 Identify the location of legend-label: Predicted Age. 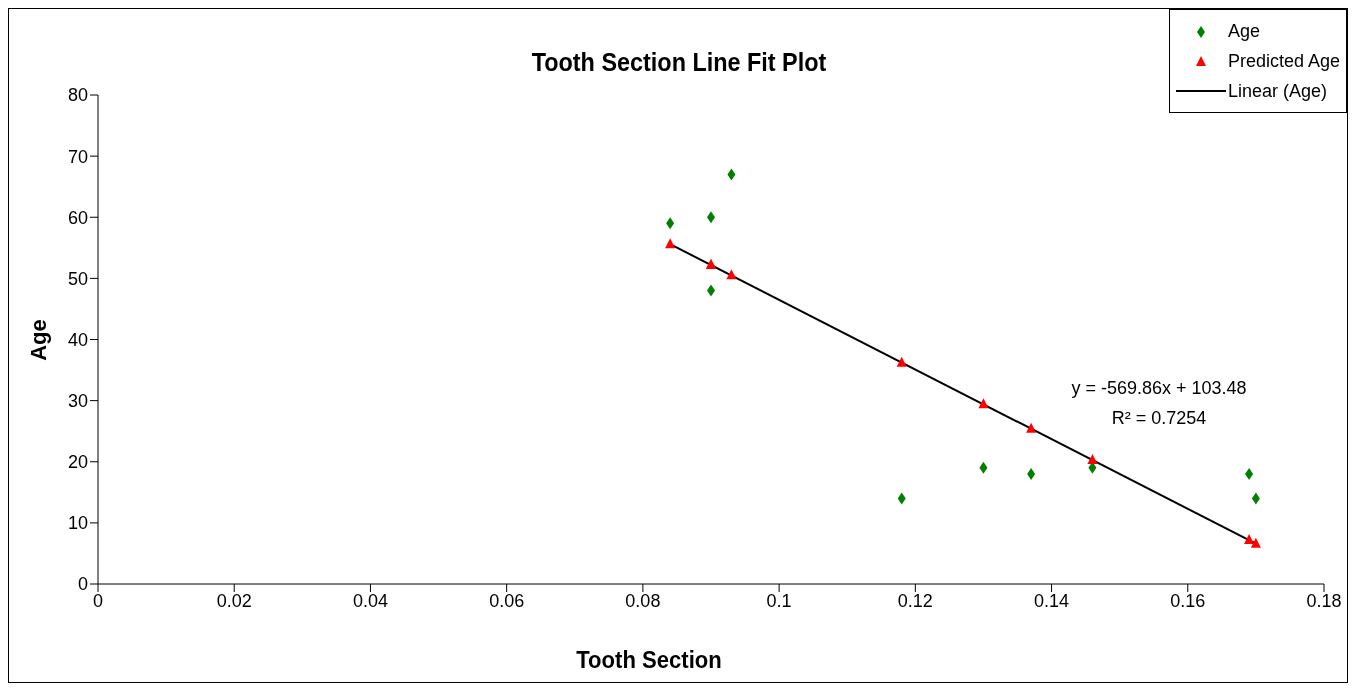
(1283, 61).